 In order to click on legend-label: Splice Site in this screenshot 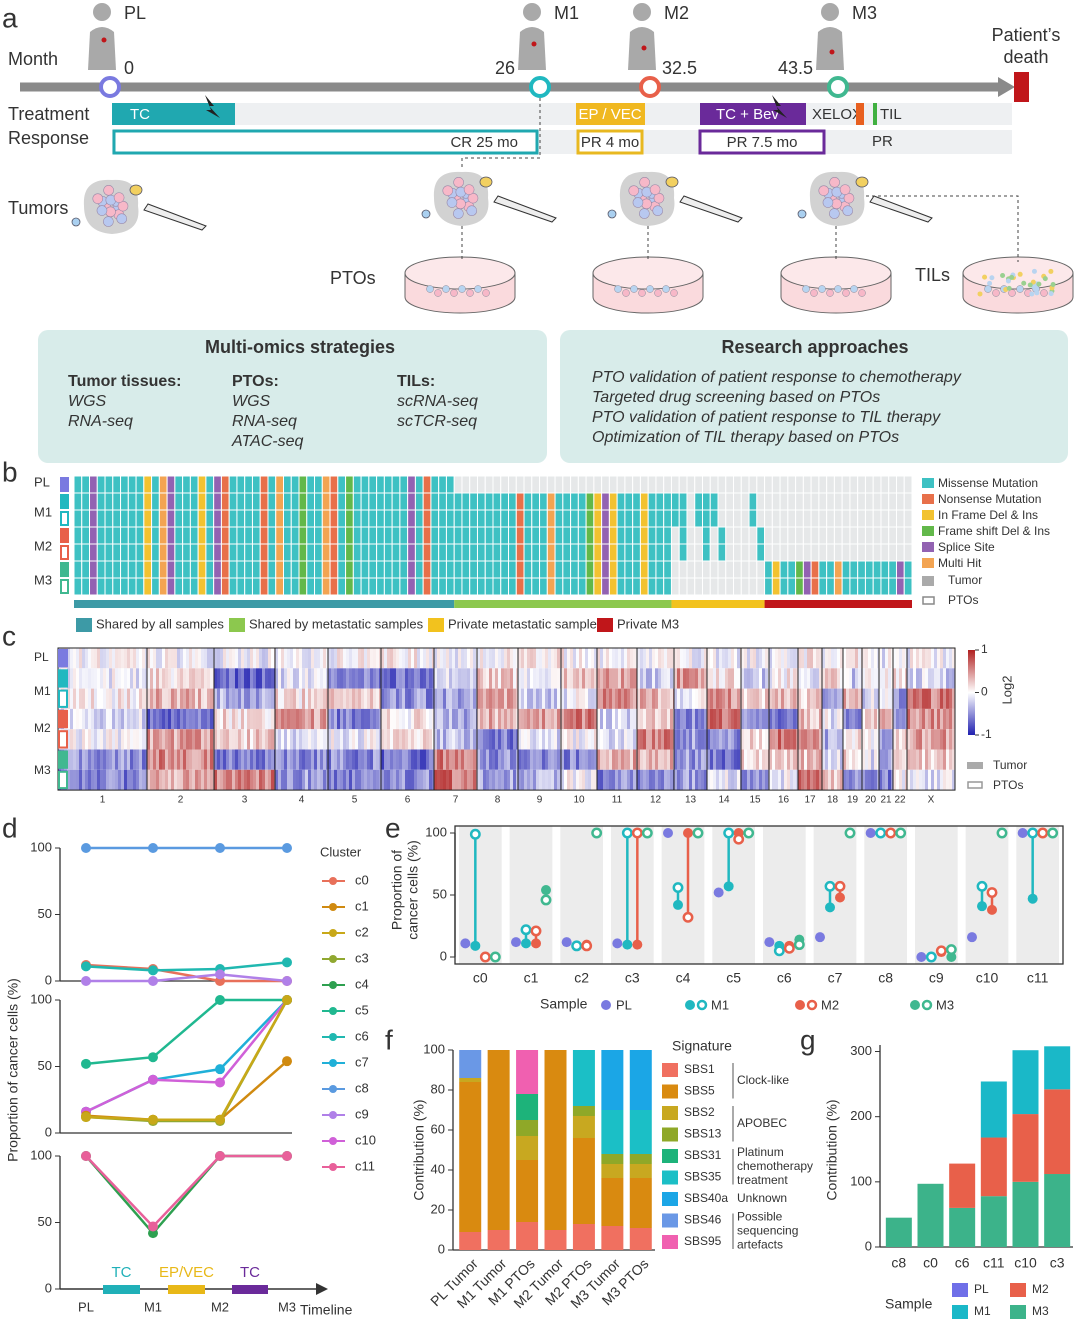, I will do `click(966, 547)`.